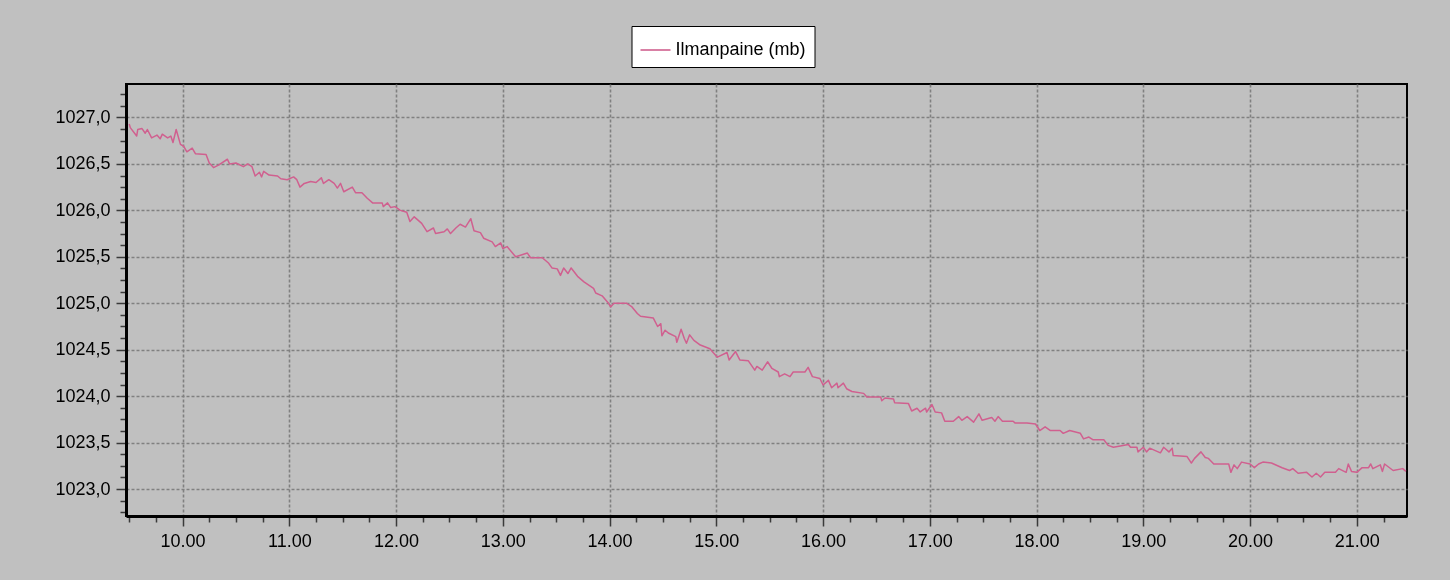 The width and height of the screenshot is (1450, 580). I want to click on x-tick-label: 19.00, so click(1144, 540).